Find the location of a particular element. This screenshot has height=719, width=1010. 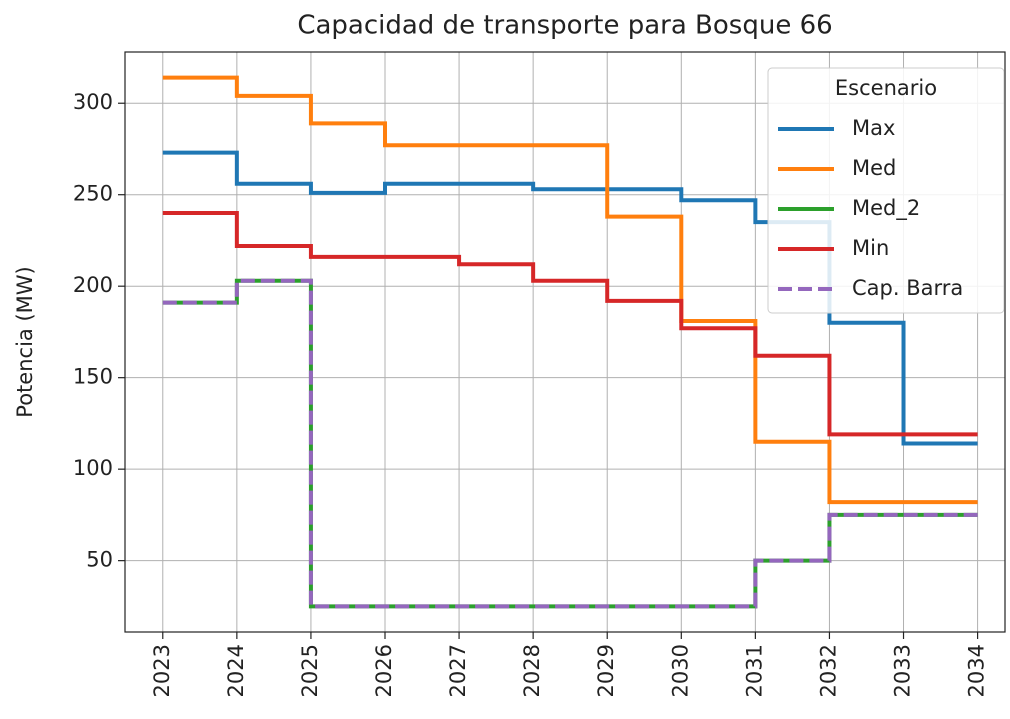

x-tick-label: 2031 is located at coordinates (754, 670).